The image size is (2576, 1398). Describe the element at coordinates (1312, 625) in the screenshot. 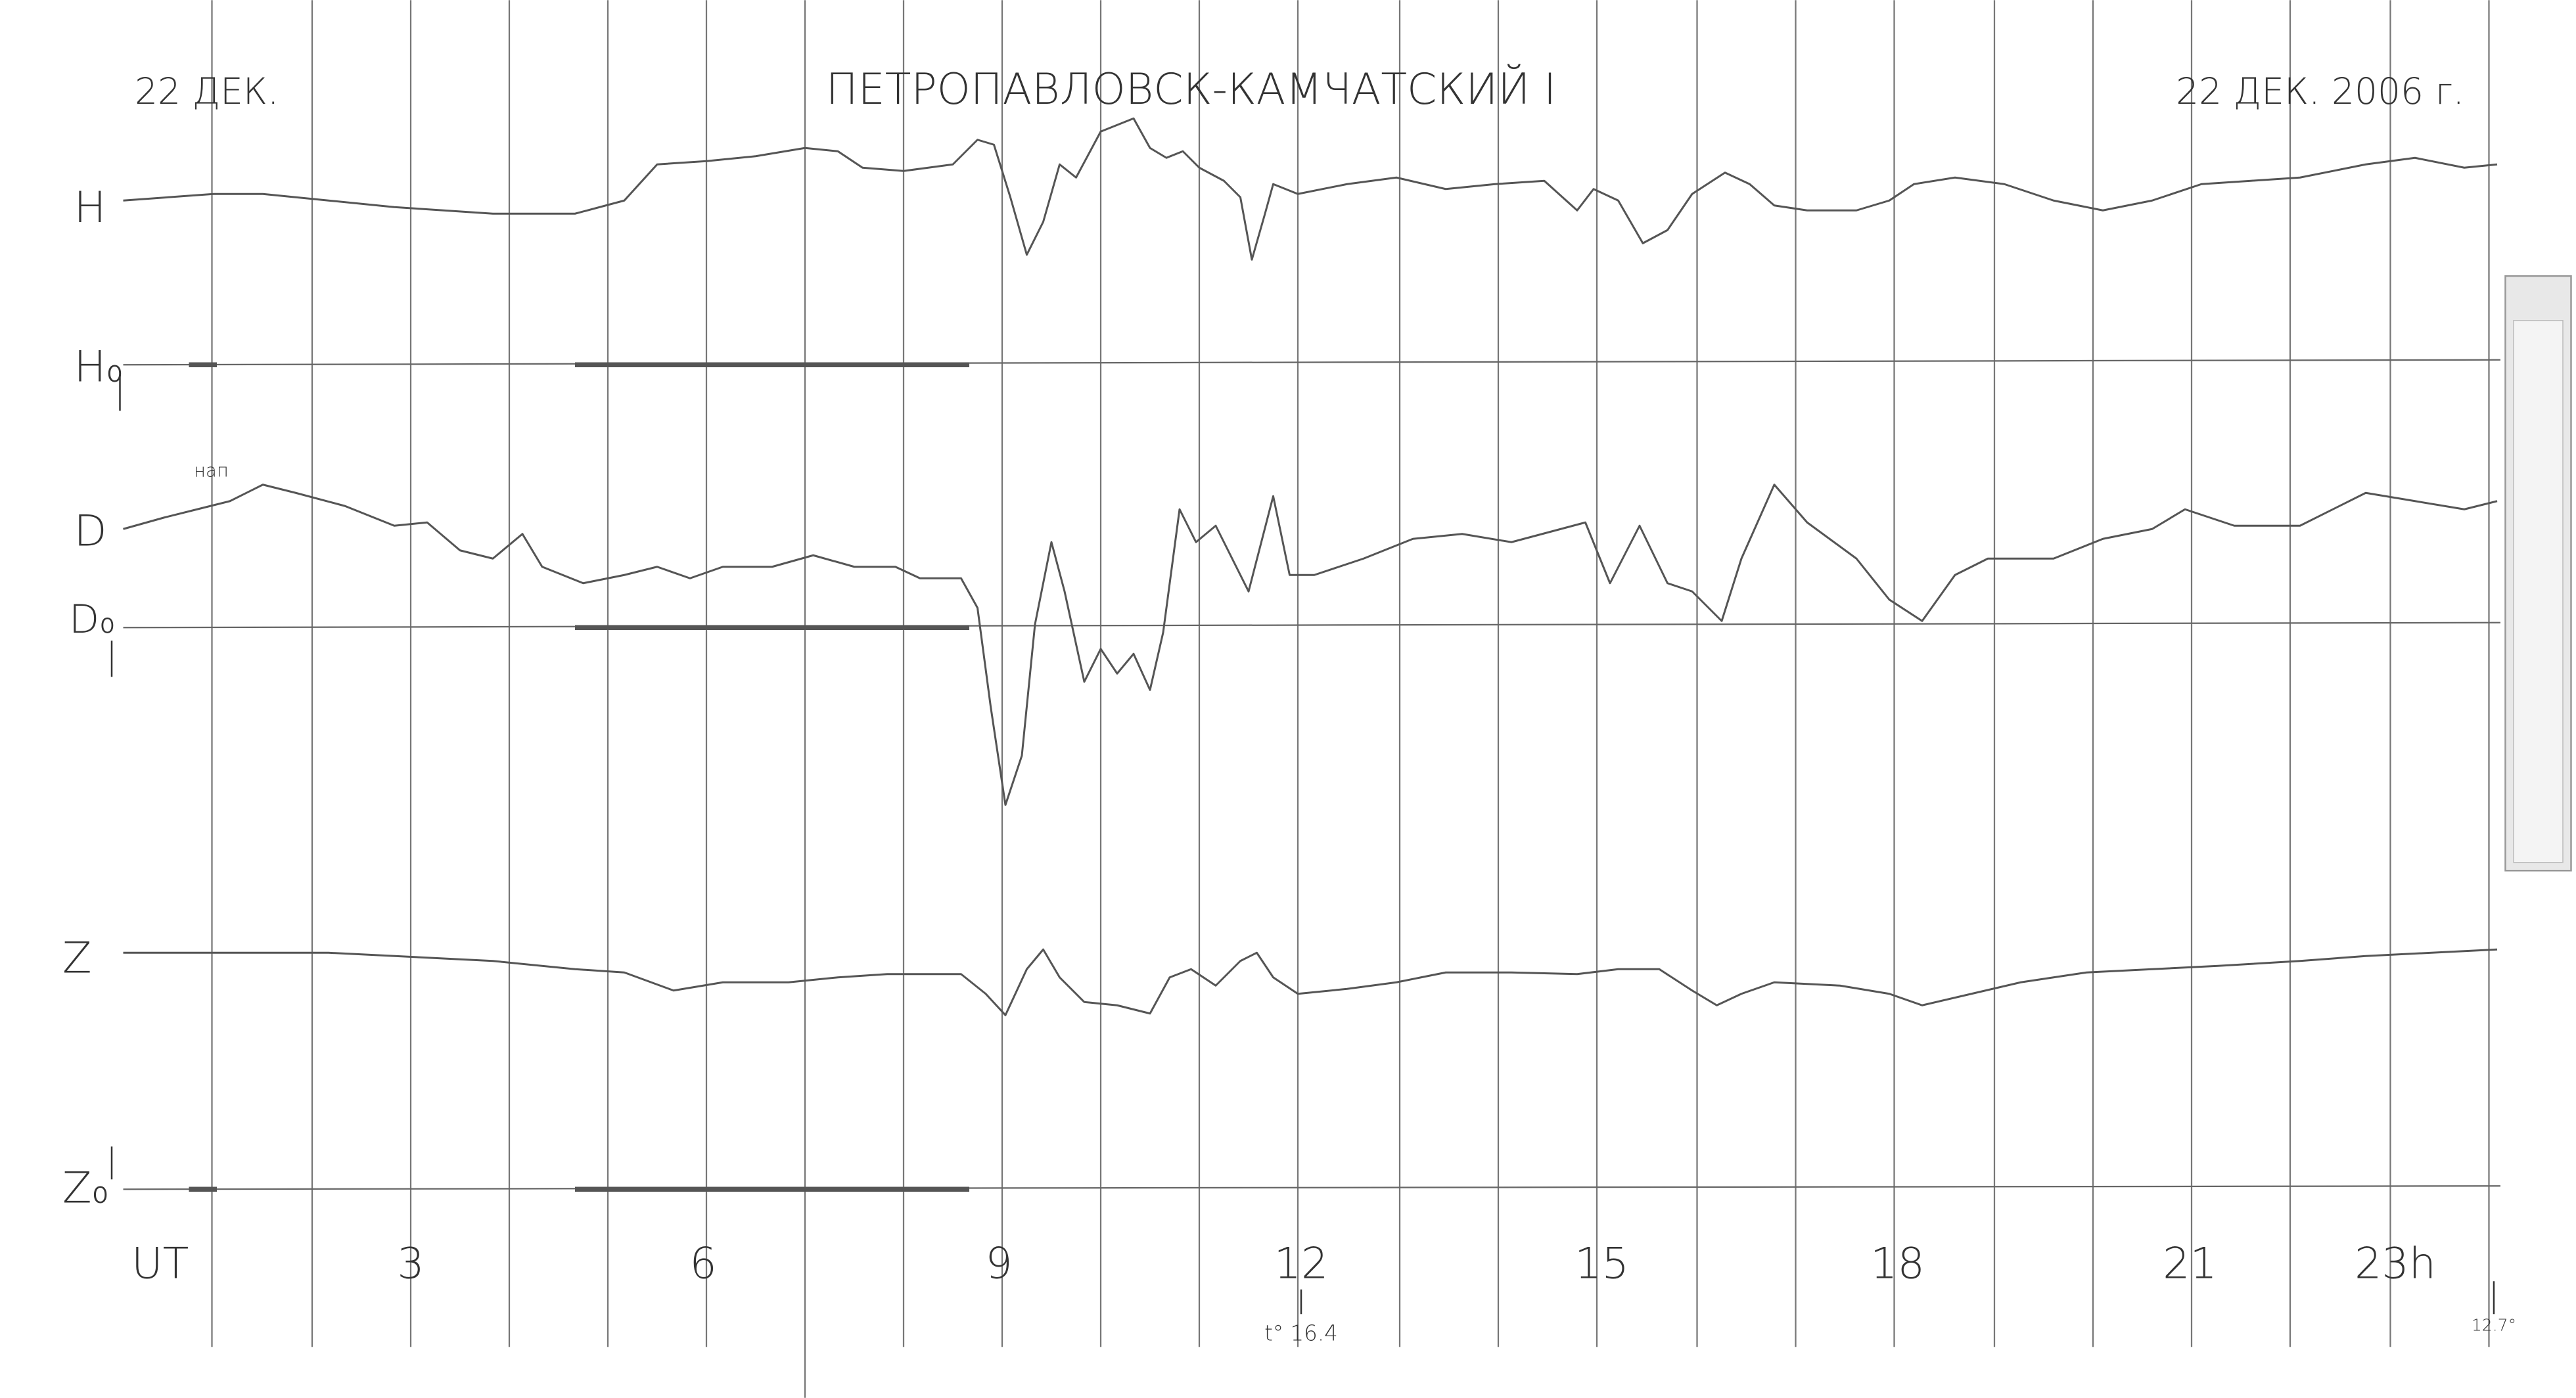

I see `baseline-d` at that location.